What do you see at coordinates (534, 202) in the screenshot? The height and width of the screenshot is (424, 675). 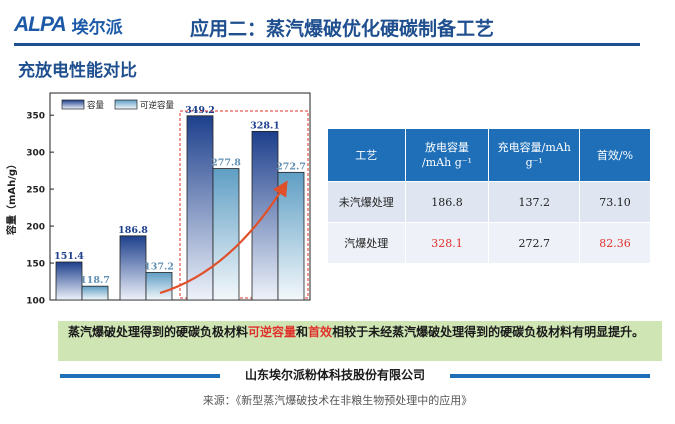 I see `cell-charge: 137.2` at bounding box center [534, 202].